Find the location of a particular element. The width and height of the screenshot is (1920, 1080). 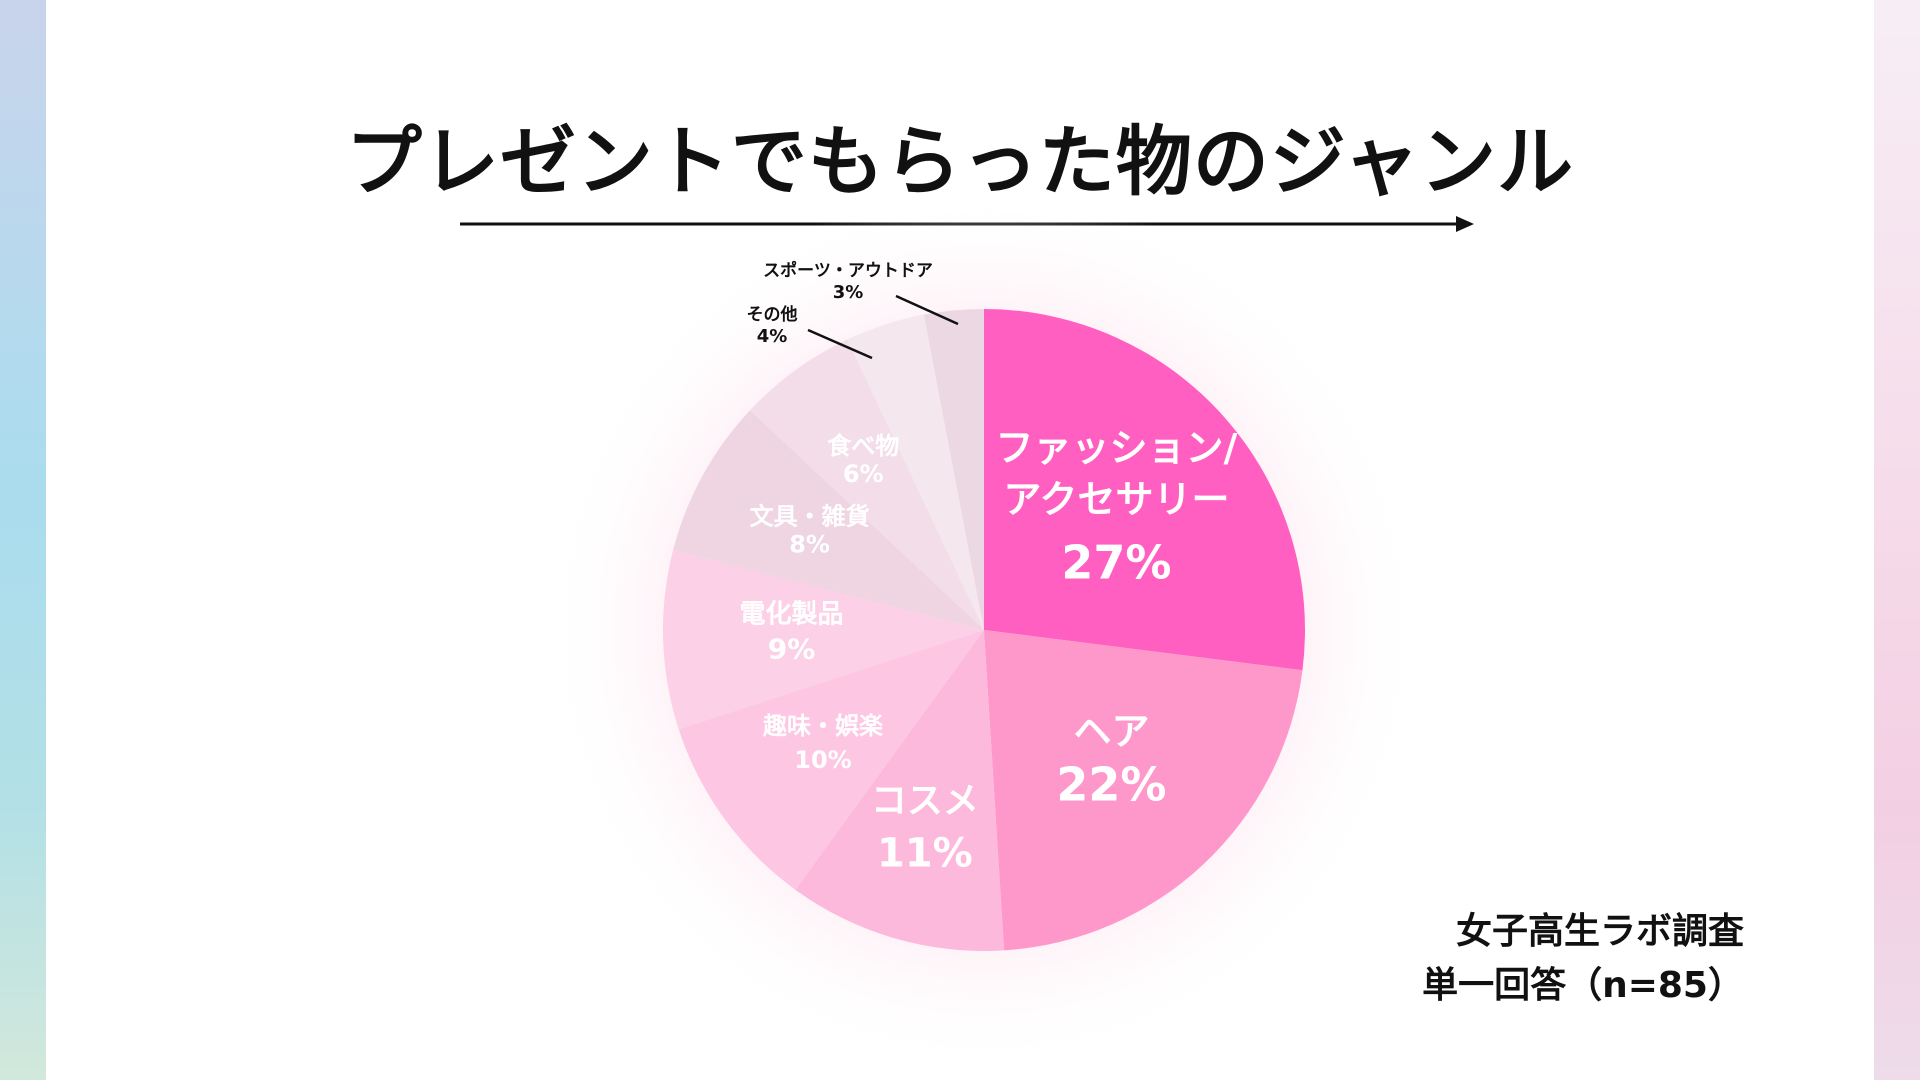

source-line-2: 単一回答（n=85） is located at coordinates (1583, 985).